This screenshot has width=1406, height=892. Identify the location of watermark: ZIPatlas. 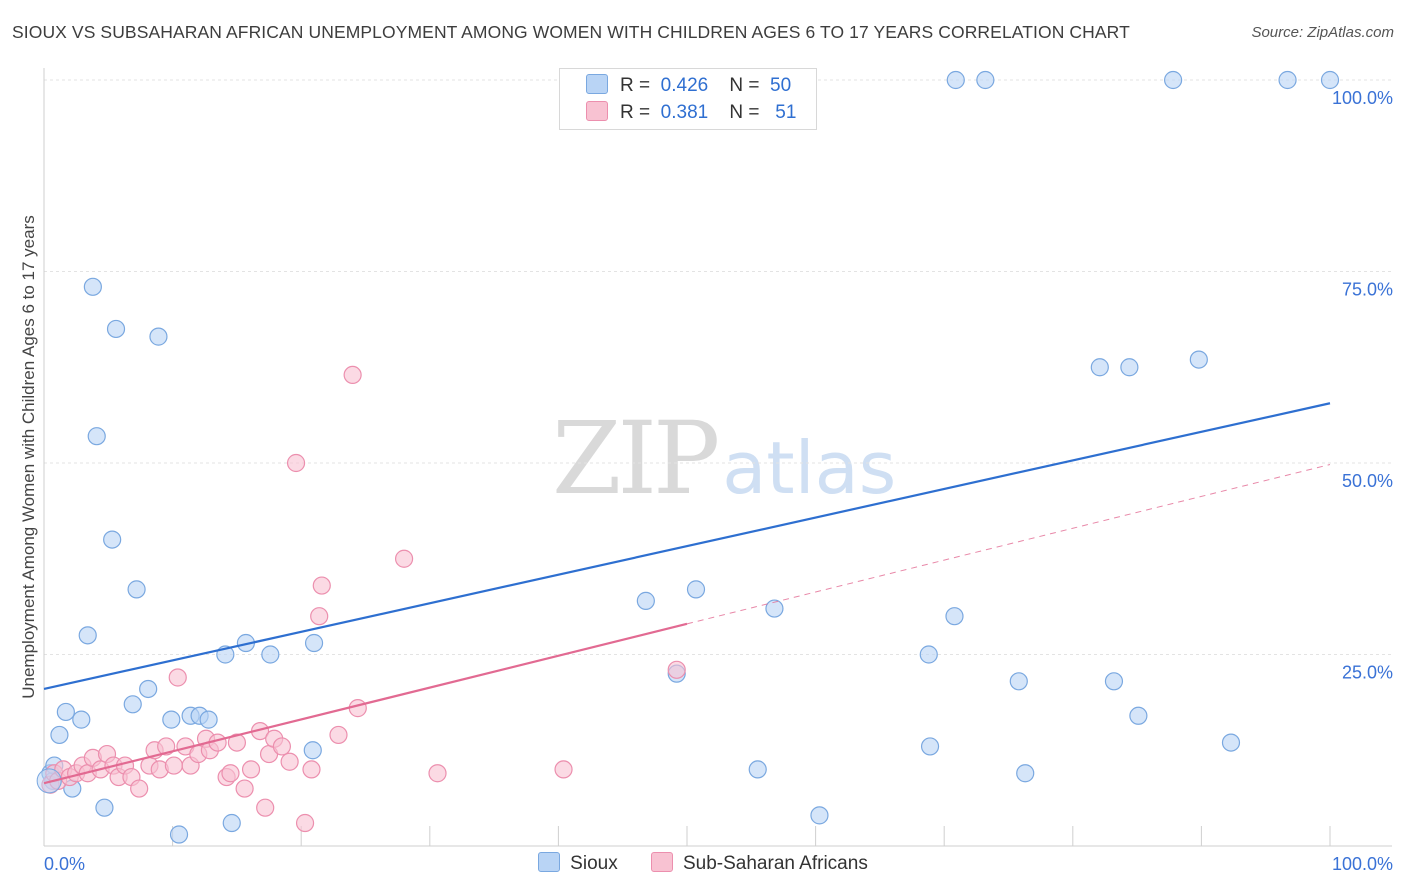
(724, 458).